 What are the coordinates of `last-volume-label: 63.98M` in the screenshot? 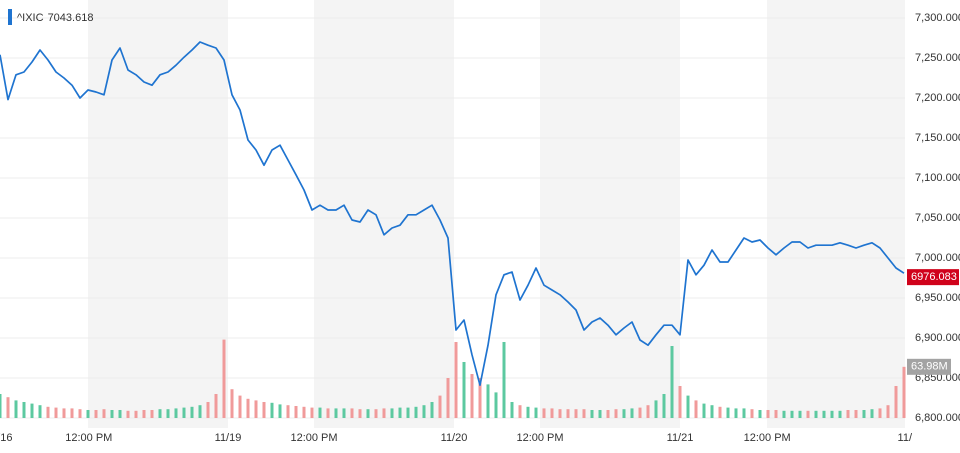 It's located at (929, 367).